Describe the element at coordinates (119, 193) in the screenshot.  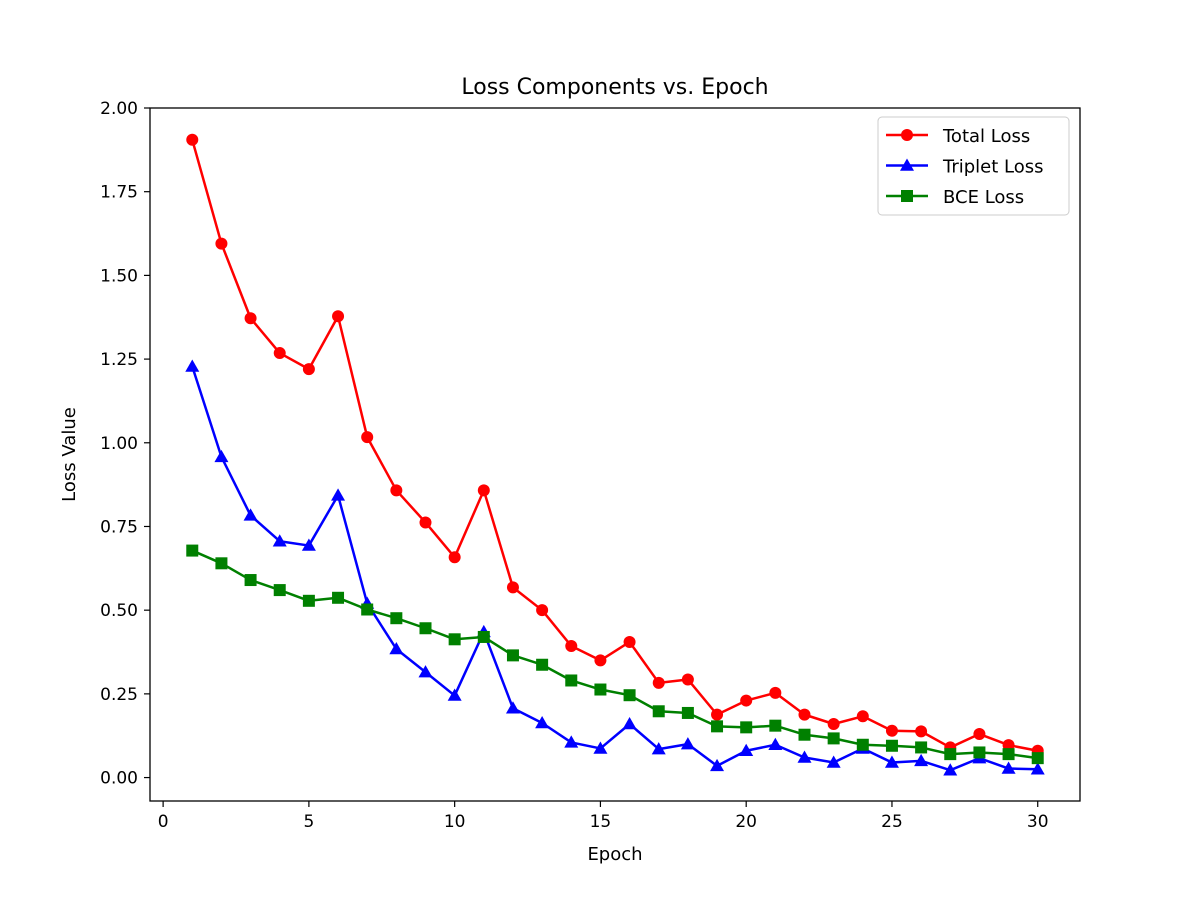
I see `y-tick-label: 1.75` at that location.